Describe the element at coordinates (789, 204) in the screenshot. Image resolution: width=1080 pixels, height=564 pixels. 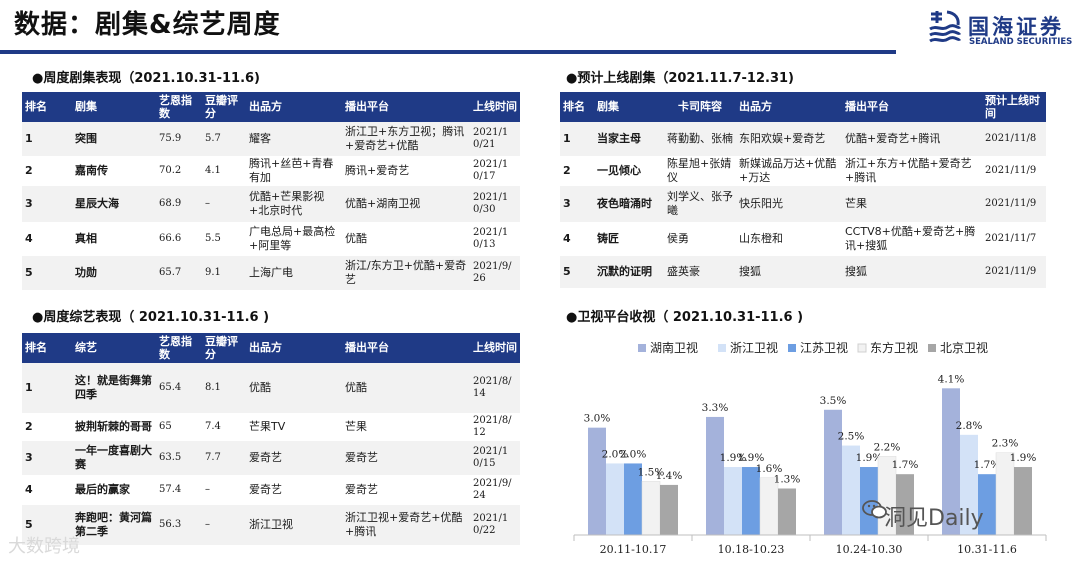
I see `producer-cell: 快乐阳光` at that location.